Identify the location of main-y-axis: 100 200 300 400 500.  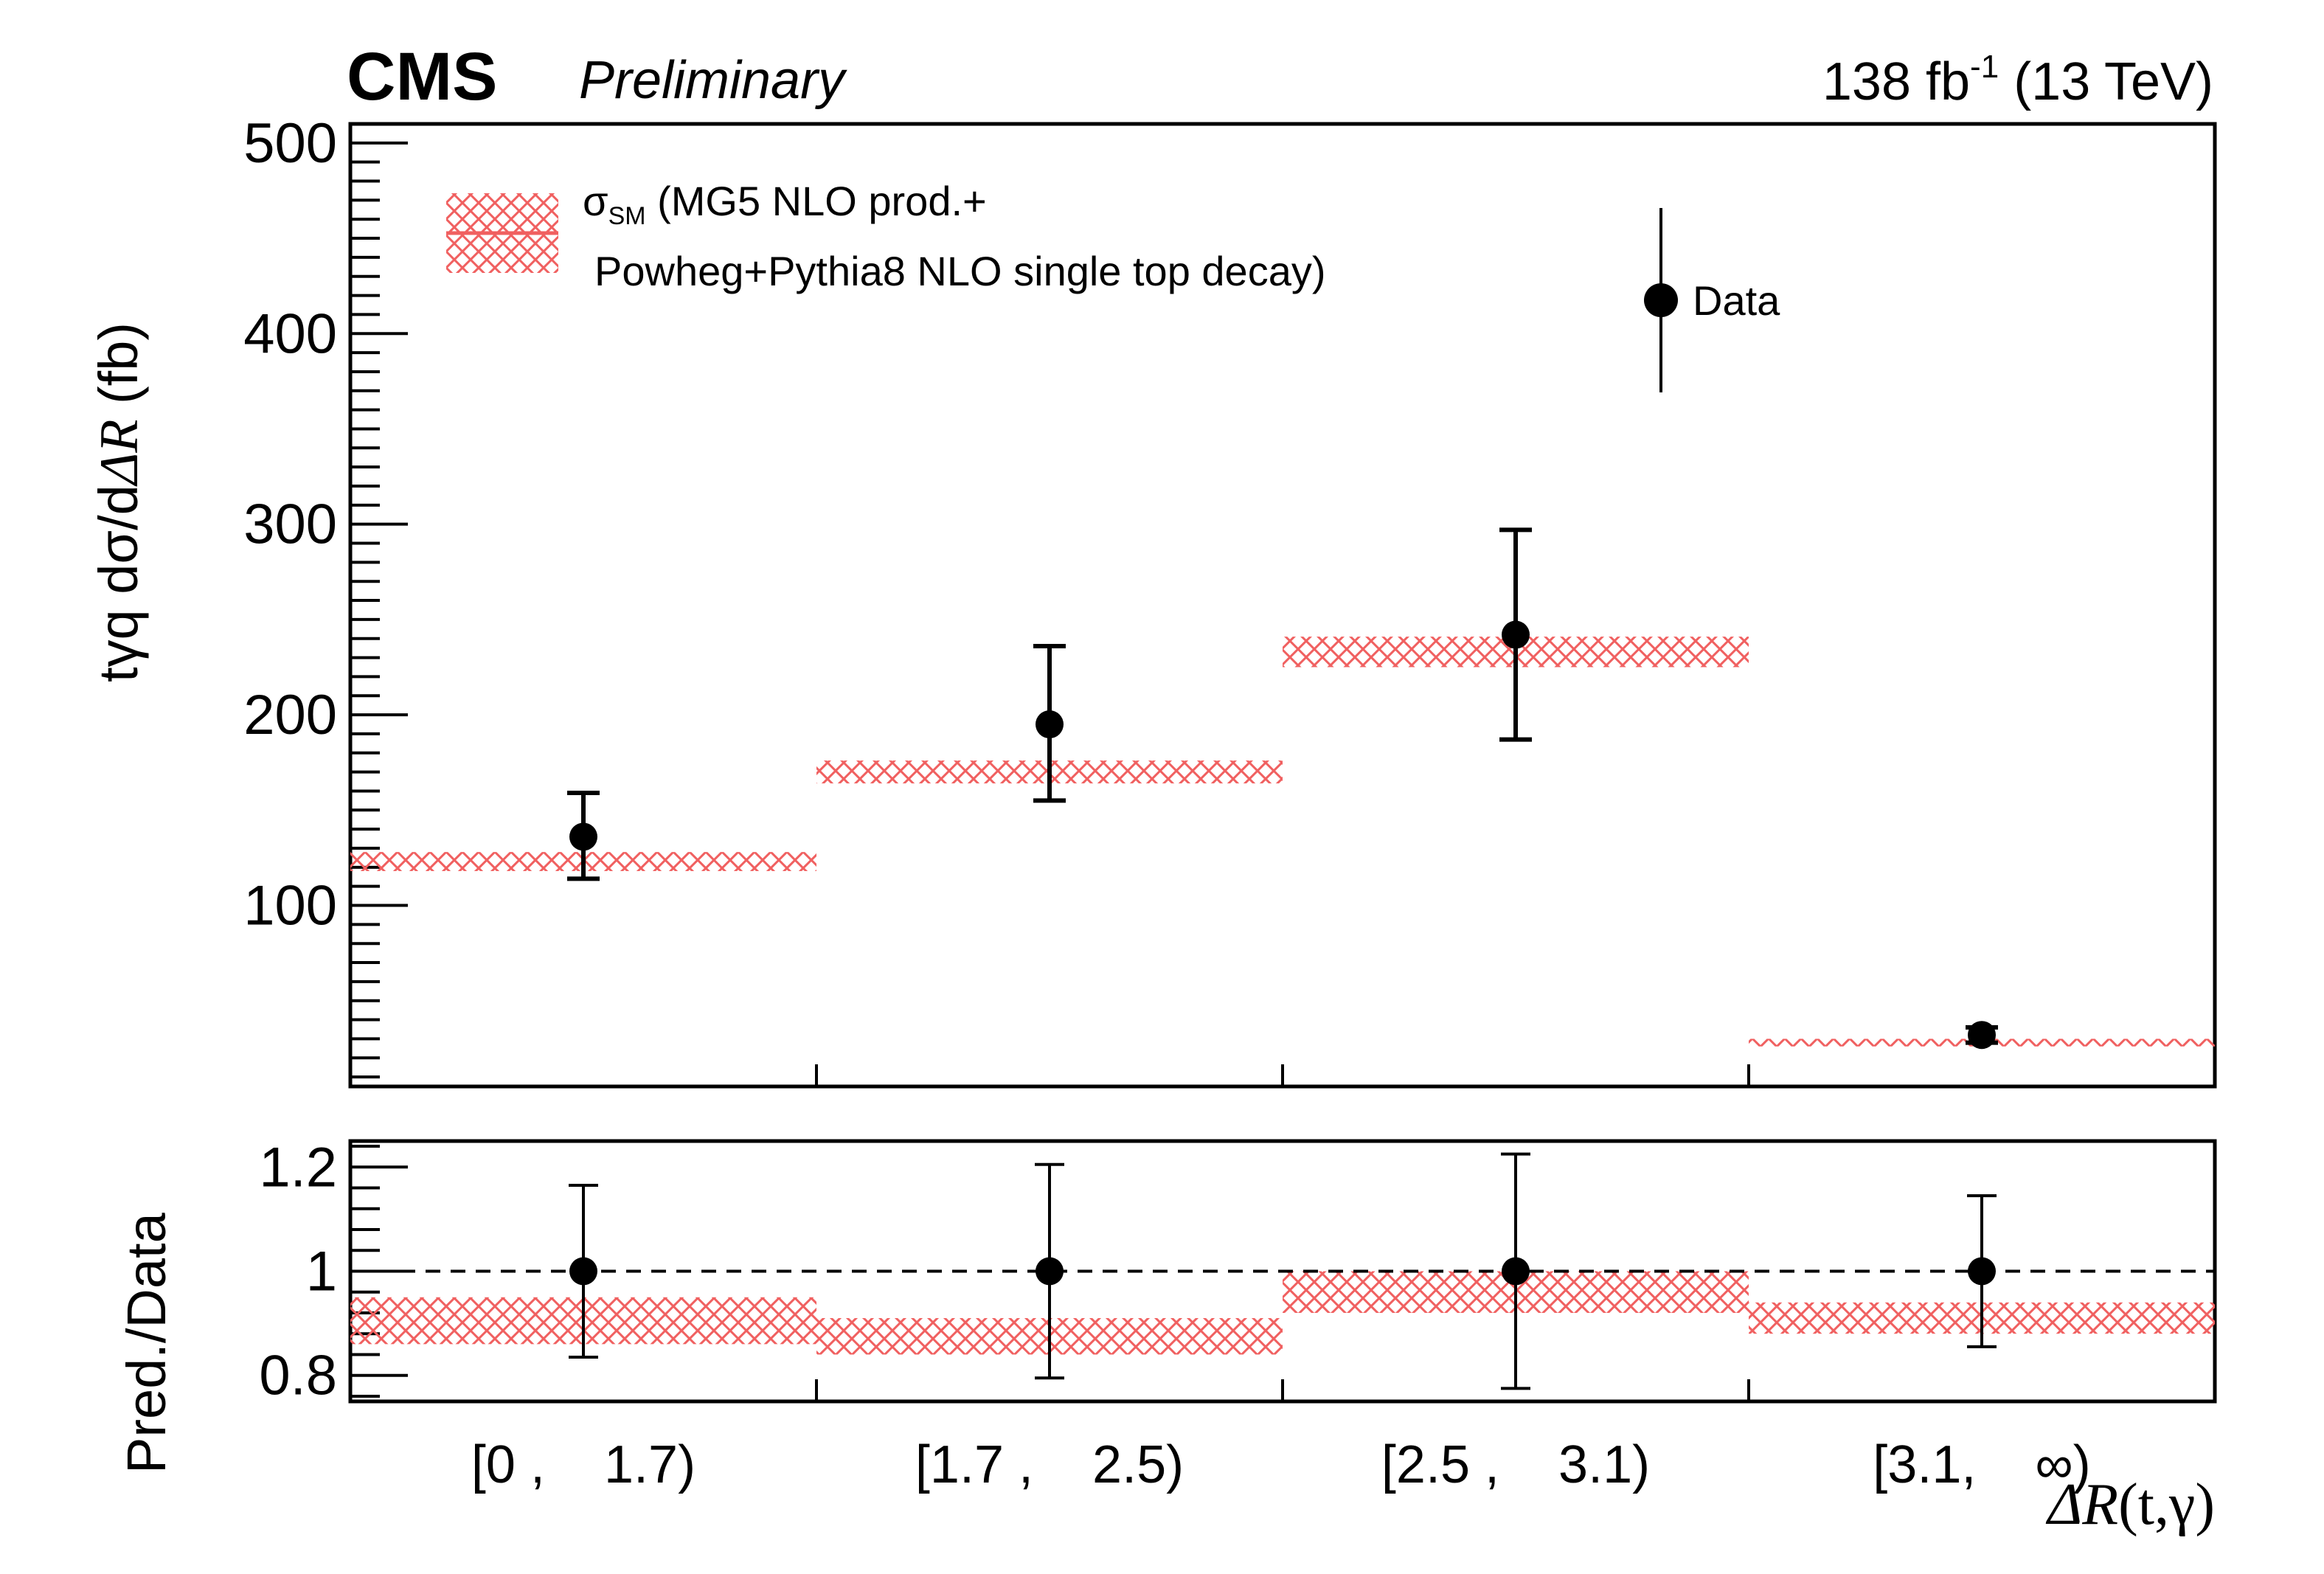
(325, 595).